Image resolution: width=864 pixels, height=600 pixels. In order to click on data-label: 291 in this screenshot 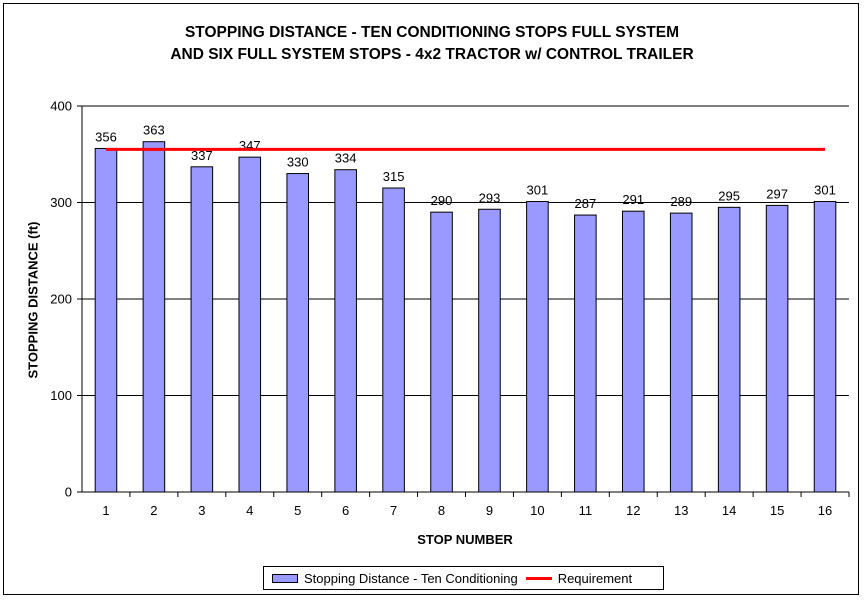, I will do `click(633, 199)`.